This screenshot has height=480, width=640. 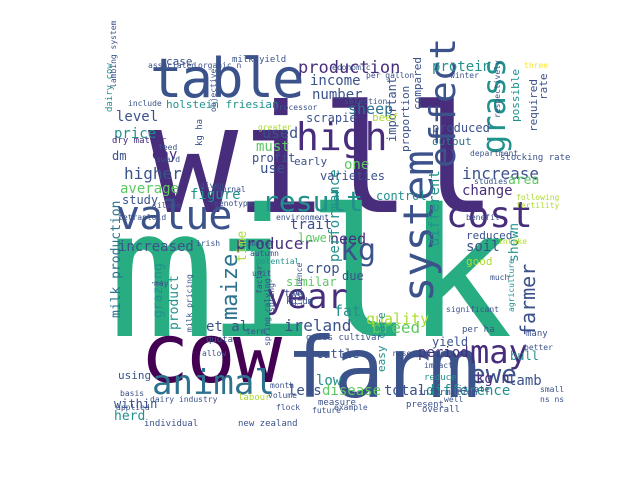 I want to click on word: compared, so click(x=417, y=83).